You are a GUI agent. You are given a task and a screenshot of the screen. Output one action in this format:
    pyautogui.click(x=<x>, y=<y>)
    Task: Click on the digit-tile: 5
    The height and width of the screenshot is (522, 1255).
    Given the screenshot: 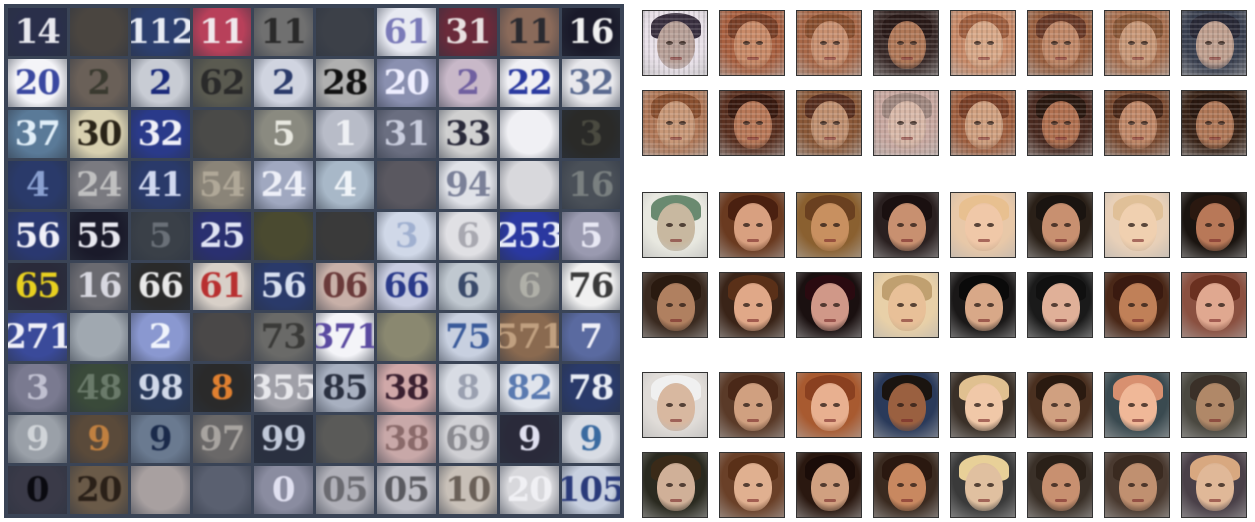 What is the action you would take?
    pyautogui.click(x=160, y=235)
    